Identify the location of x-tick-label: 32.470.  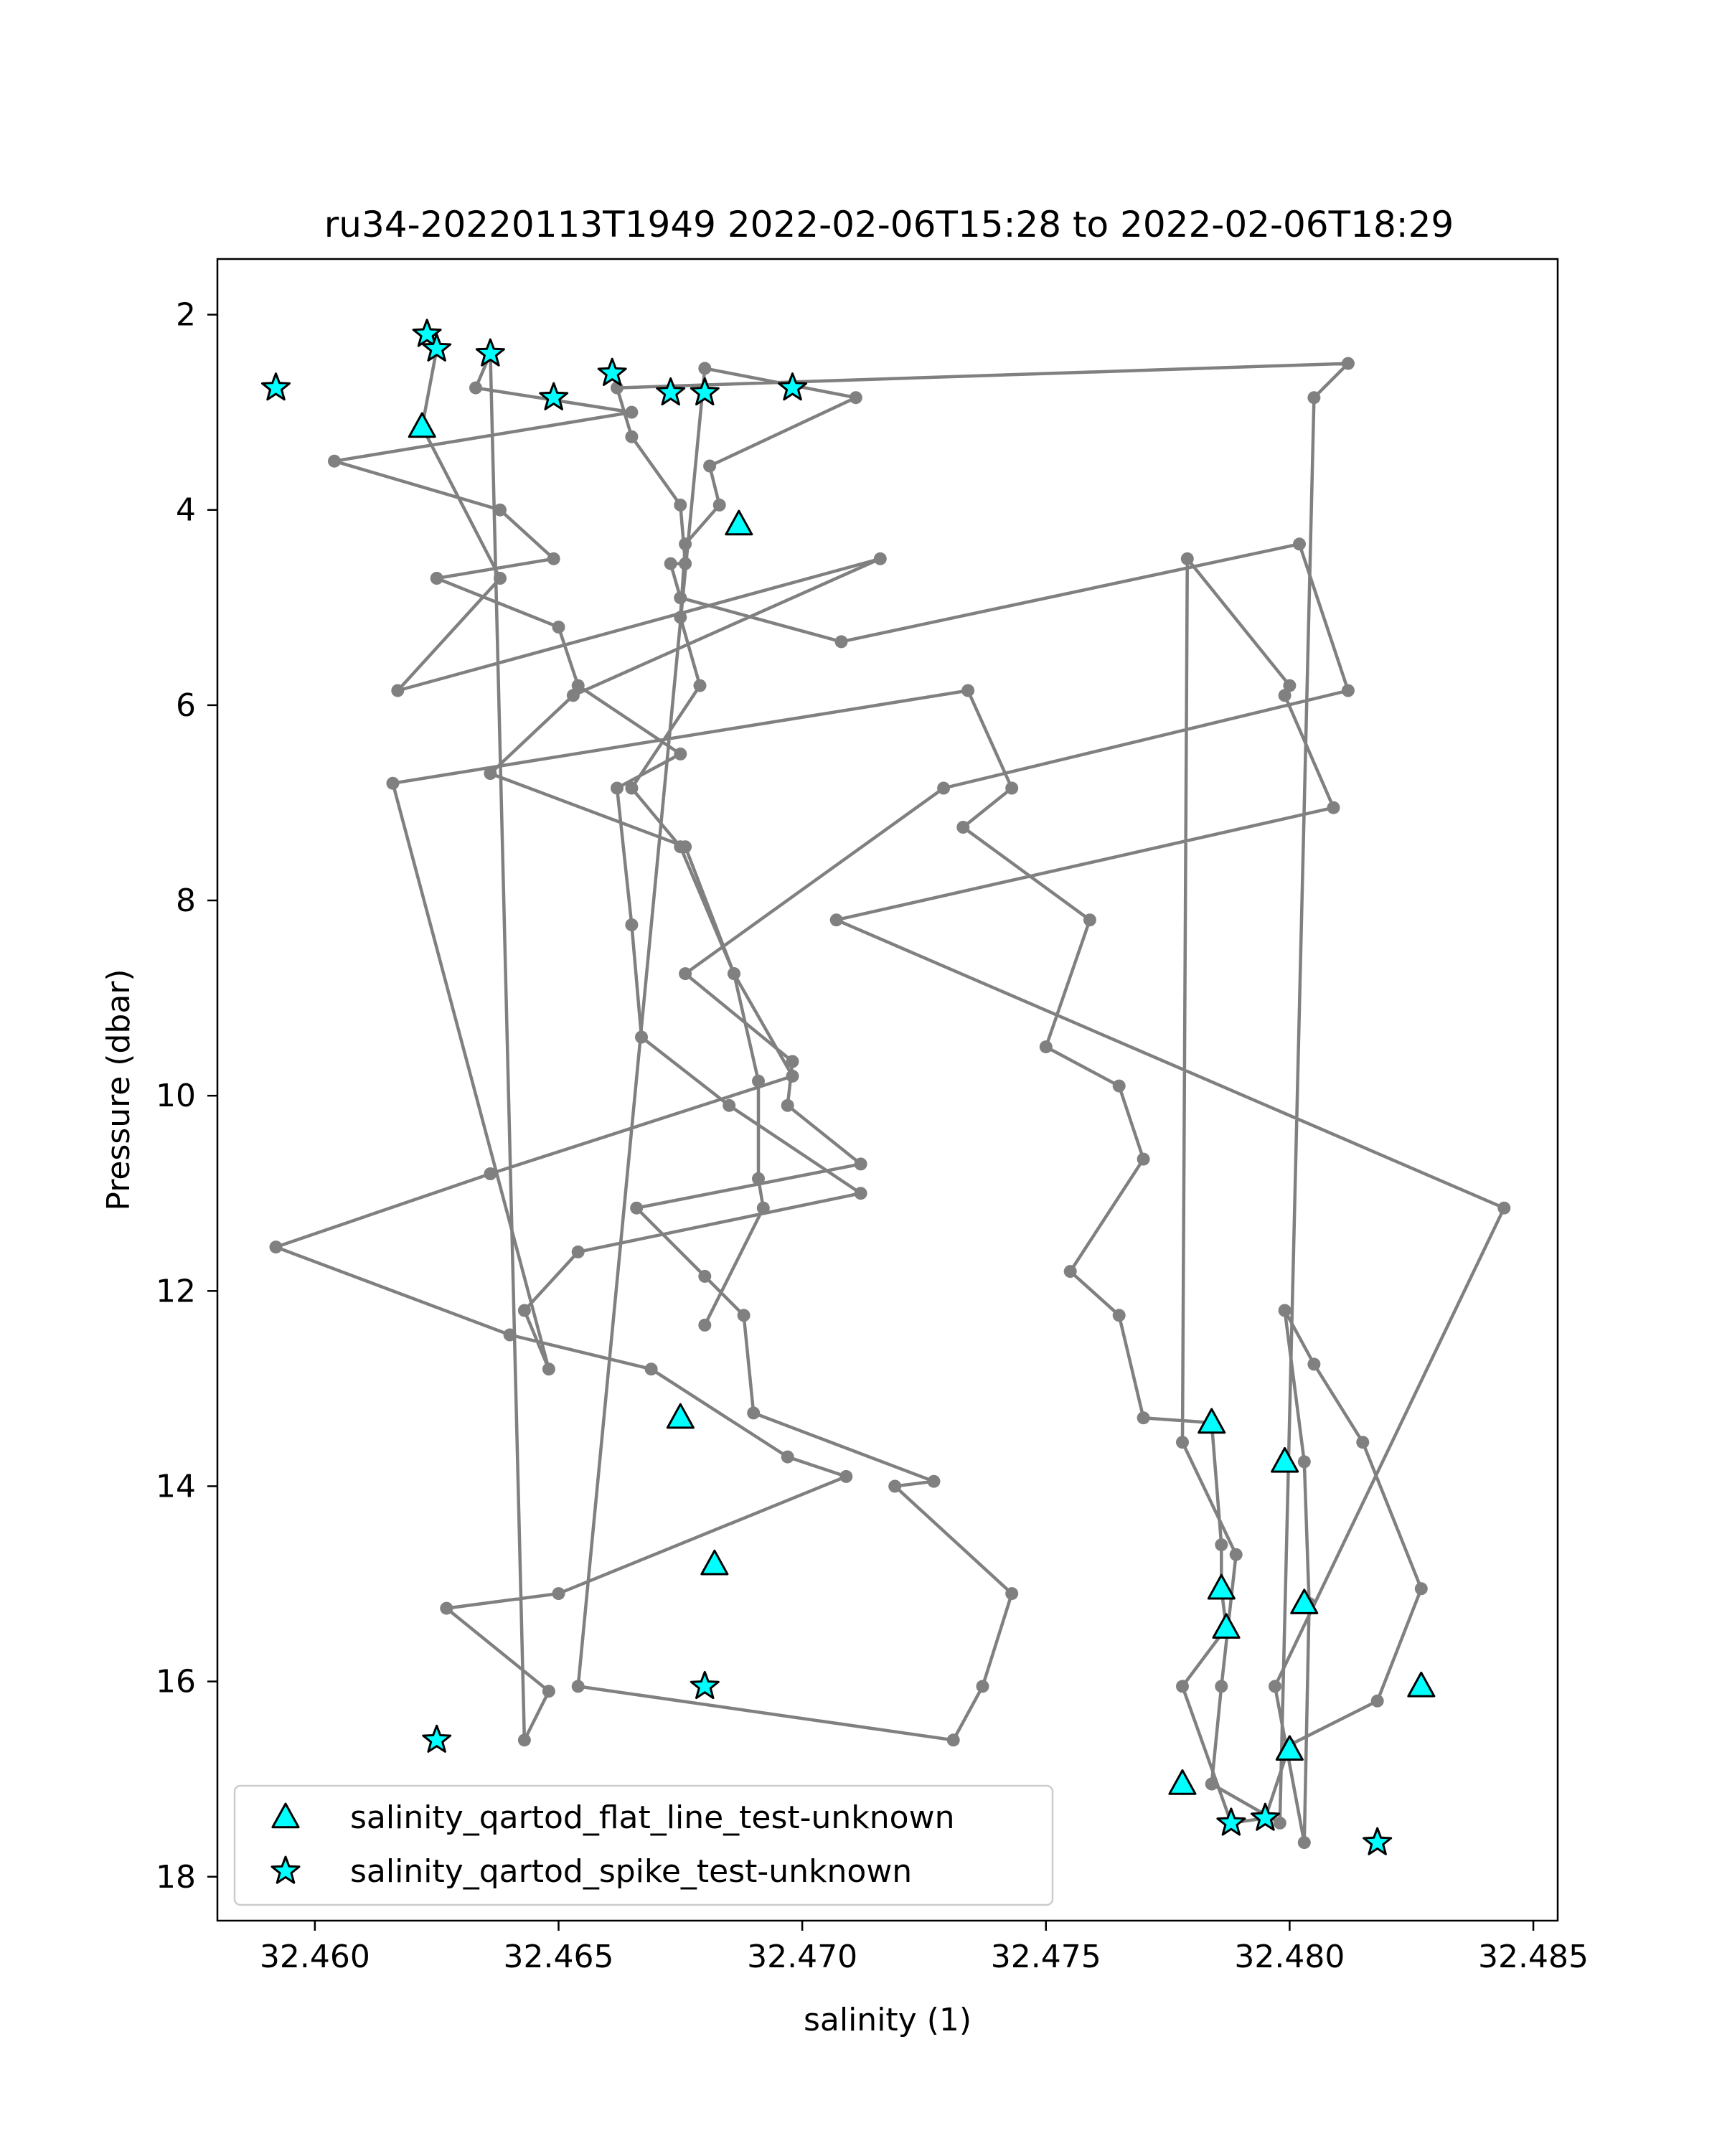
(802, 1957).